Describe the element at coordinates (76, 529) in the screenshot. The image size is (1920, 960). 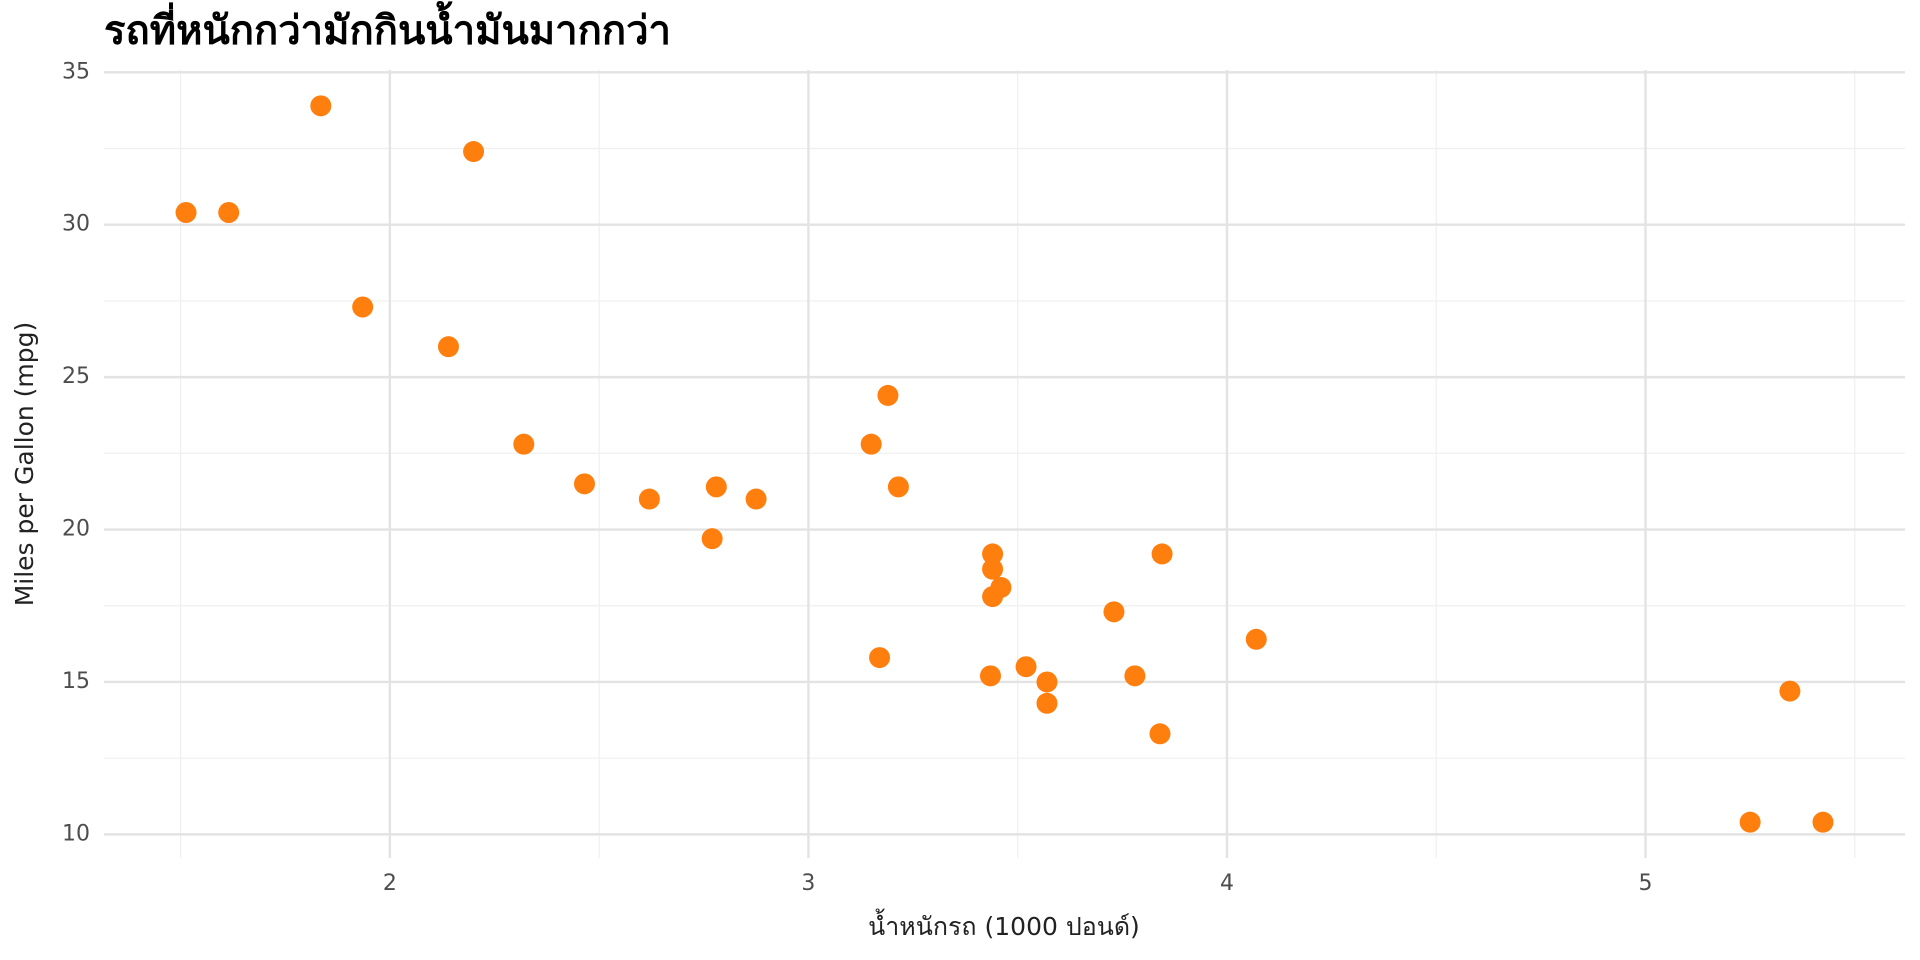
I see `y-tick-label: 20` at that location.